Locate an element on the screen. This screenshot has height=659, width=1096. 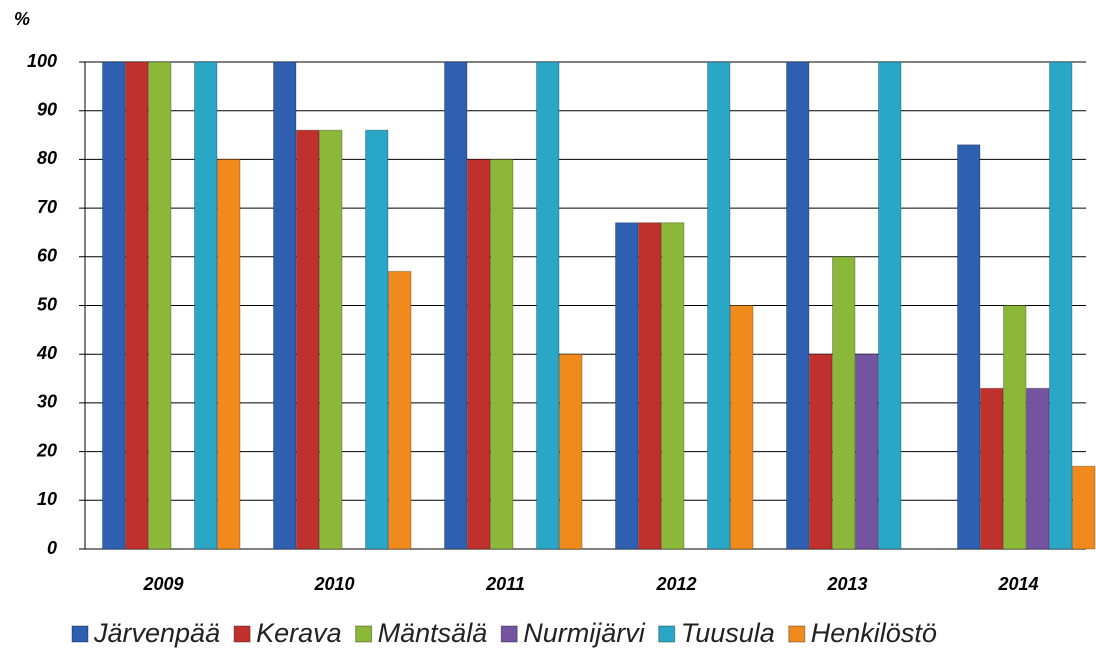
y-tick-label: 10 is located at coordinates (47, 499).